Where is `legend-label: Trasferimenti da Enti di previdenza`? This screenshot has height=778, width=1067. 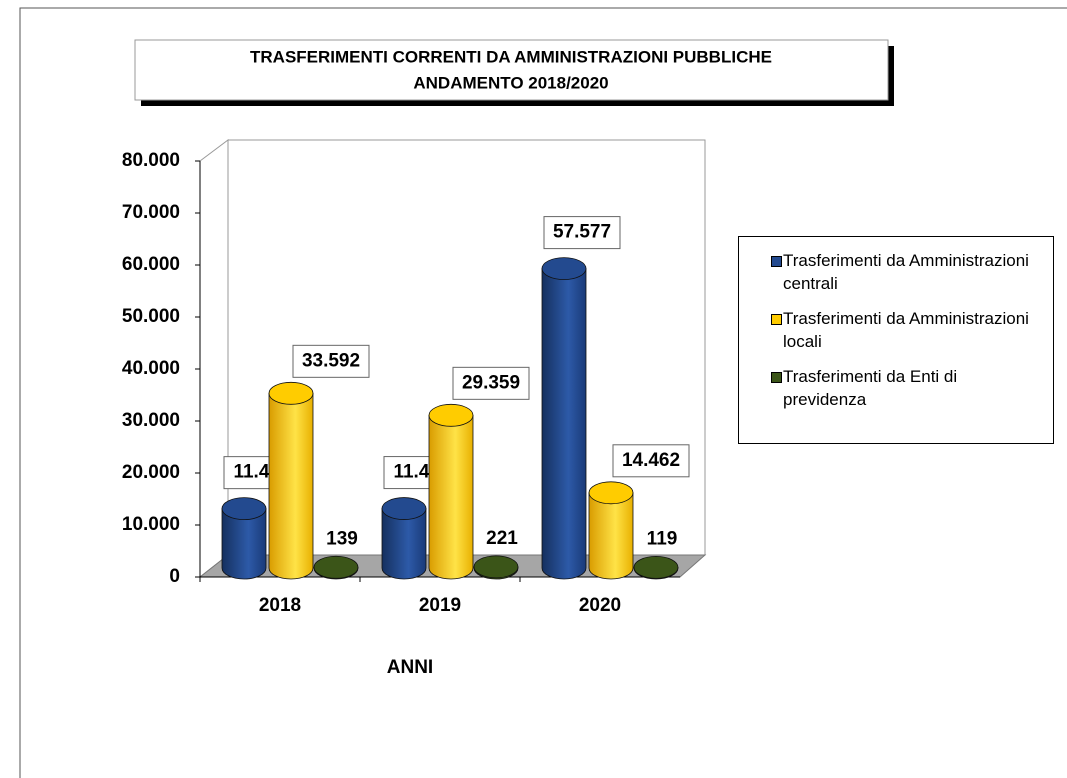
legend-label: Trasferimenti da Enti di previdenza is located at coordinates (870, 388).